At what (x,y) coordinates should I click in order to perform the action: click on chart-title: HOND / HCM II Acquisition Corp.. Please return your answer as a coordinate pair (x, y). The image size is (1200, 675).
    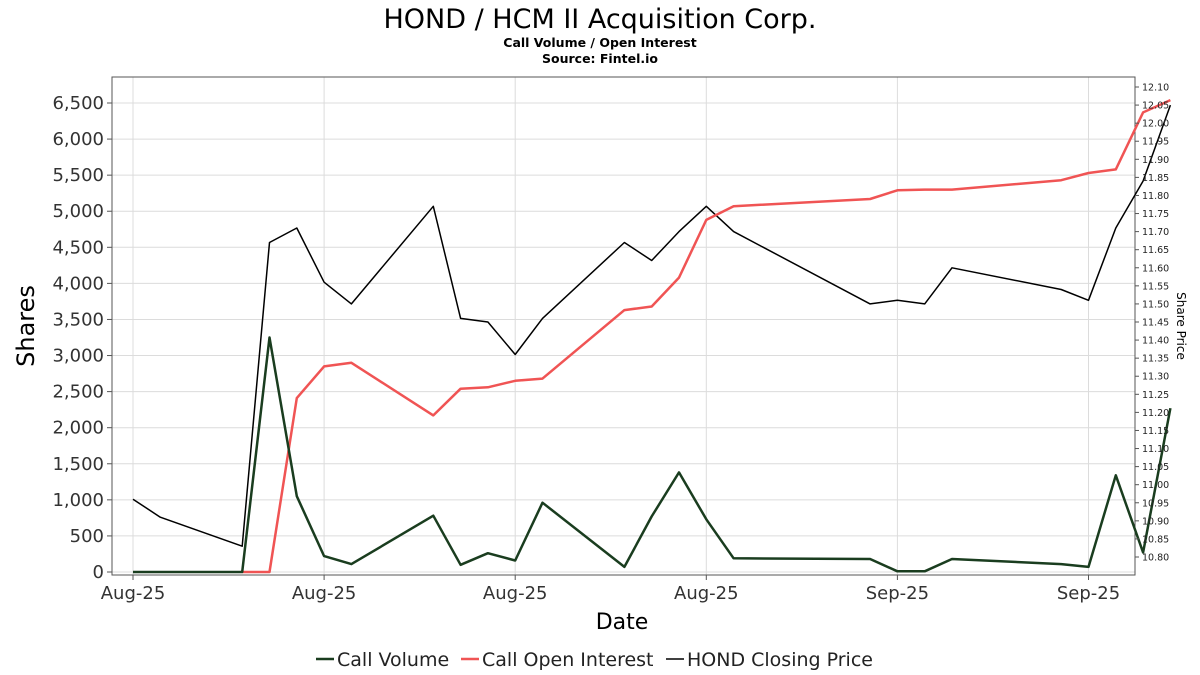
    Looking at the image, I should click on (599, 19).